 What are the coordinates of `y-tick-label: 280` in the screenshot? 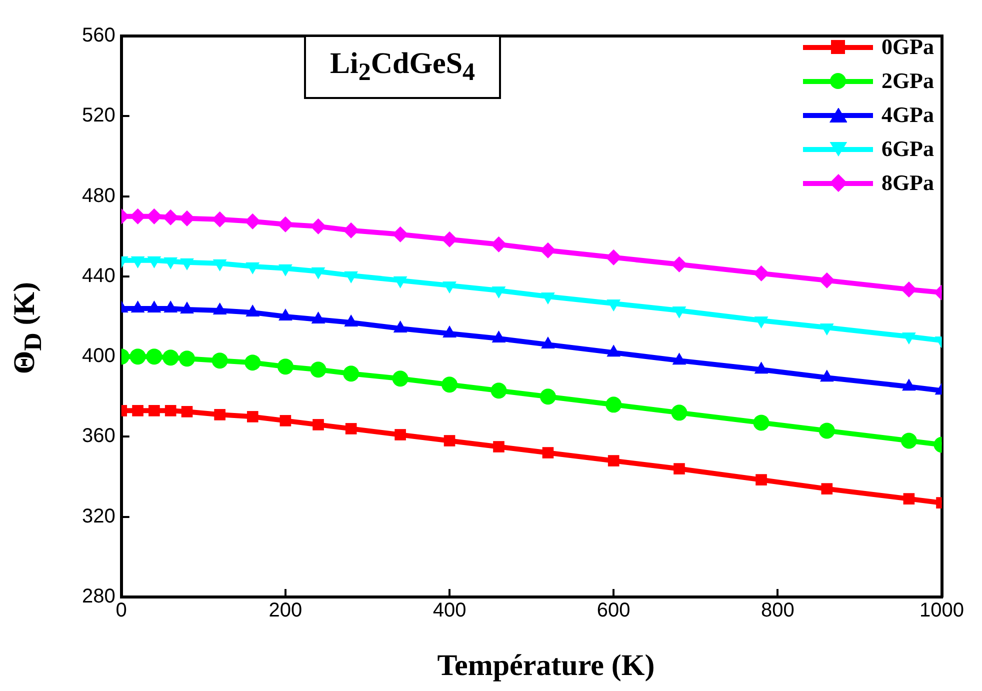 It's located at (99, 597).